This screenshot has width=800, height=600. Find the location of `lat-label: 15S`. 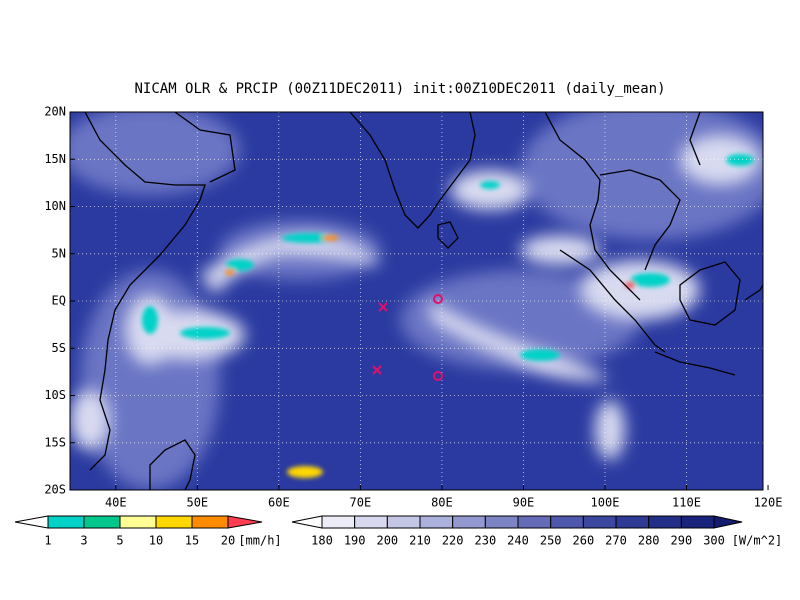

lat-label: 15S is located at coordinates (55, 442).